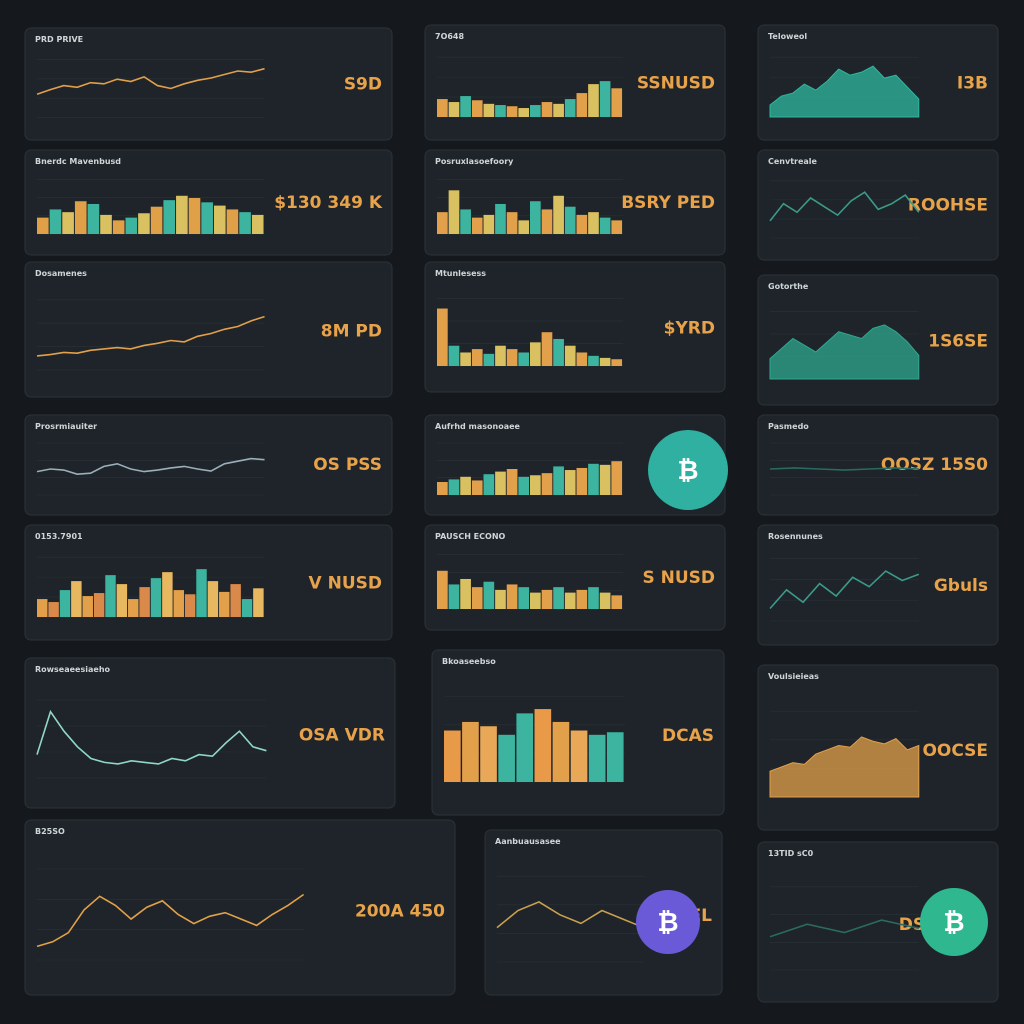  I want to click on panel-value: OSA VDR, so click(342, 736).